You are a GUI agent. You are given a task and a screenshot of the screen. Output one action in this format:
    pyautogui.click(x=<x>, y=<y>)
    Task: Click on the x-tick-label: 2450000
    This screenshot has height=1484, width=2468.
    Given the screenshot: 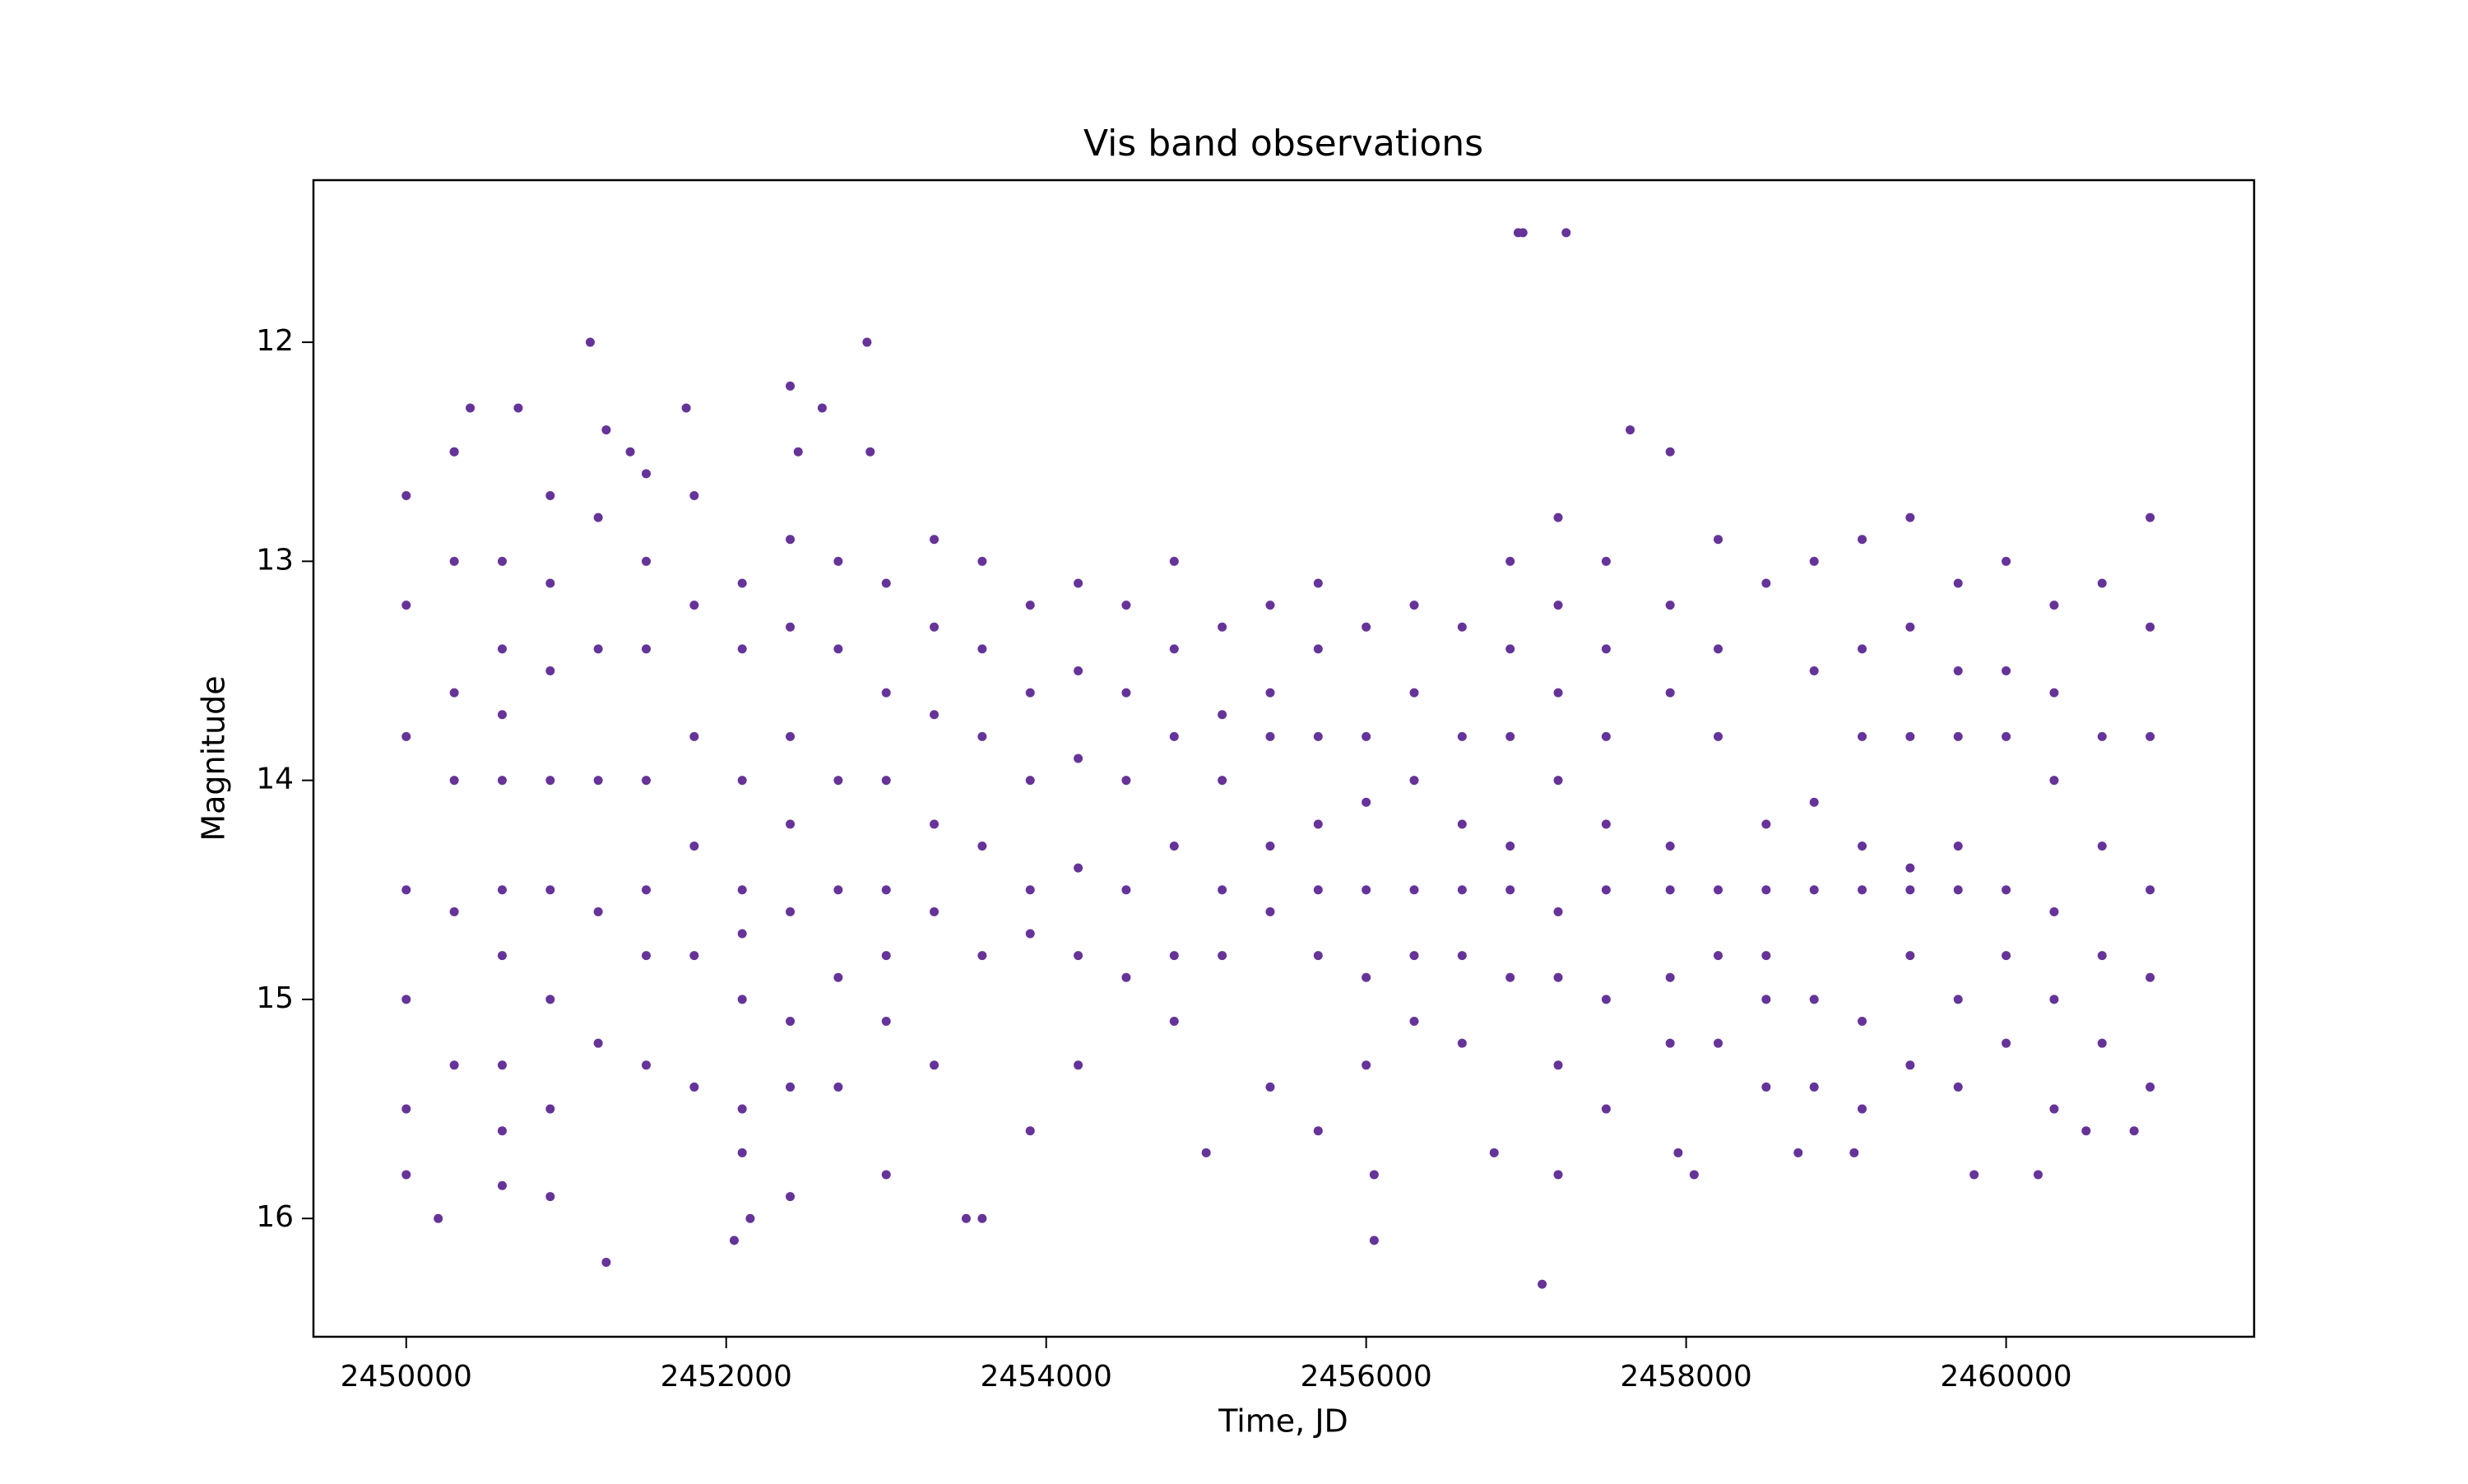 What is the action you would take?
    pyautogui.click(x=406, y=1377)
    